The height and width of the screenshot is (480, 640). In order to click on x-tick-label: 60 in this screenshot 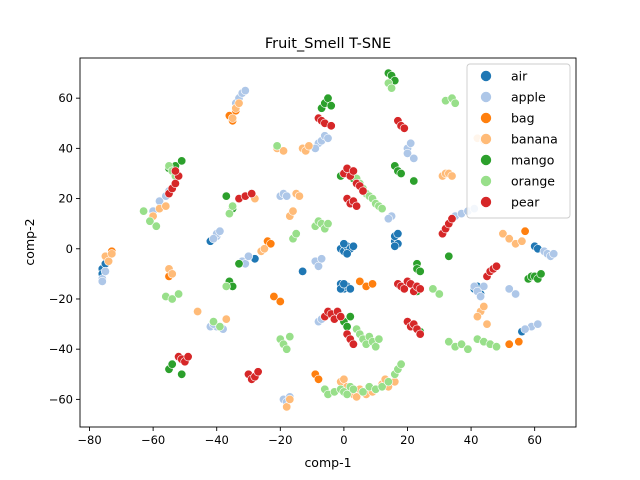, I will do `click(534, 440)`.